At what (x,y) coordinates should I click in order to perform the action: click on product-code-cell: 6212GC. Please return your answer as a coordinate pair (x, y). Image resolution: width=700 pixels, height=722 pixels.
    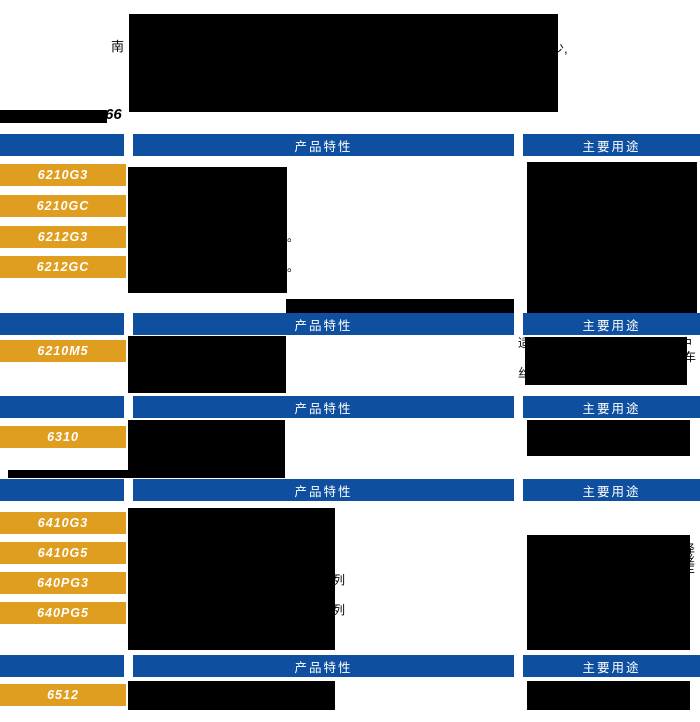
    Looking at the image, I should click on (63, 267).